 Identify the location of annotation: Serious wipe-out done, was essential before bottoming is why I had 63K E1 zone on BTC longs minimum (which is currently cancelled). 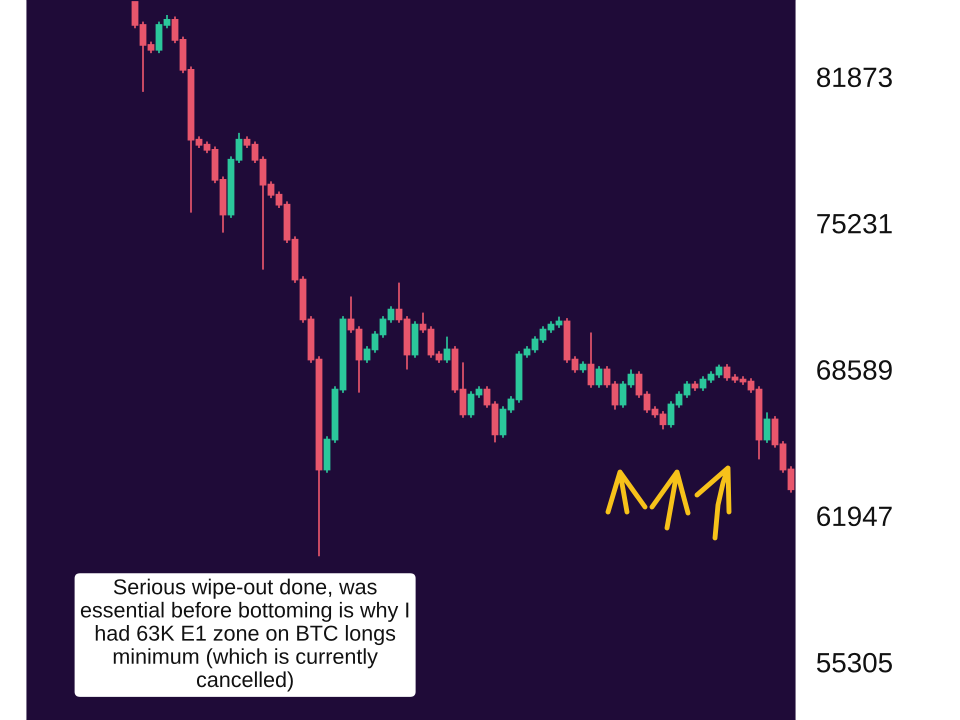
(244, 635).